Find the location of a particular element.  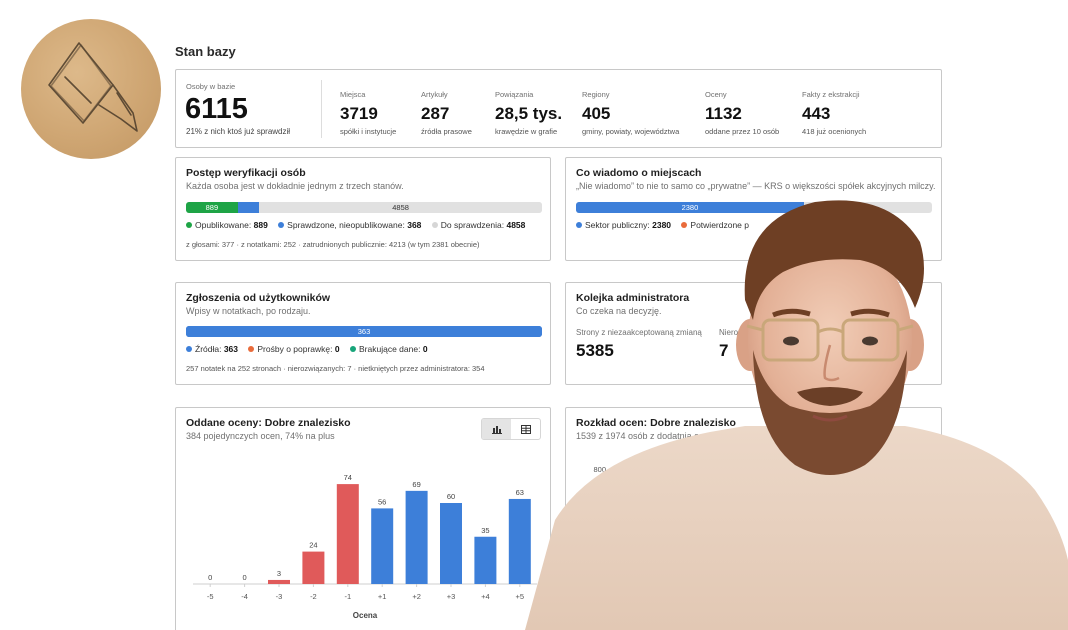

legend-item: Potwierdzone p is located at coordinates (715, 225).